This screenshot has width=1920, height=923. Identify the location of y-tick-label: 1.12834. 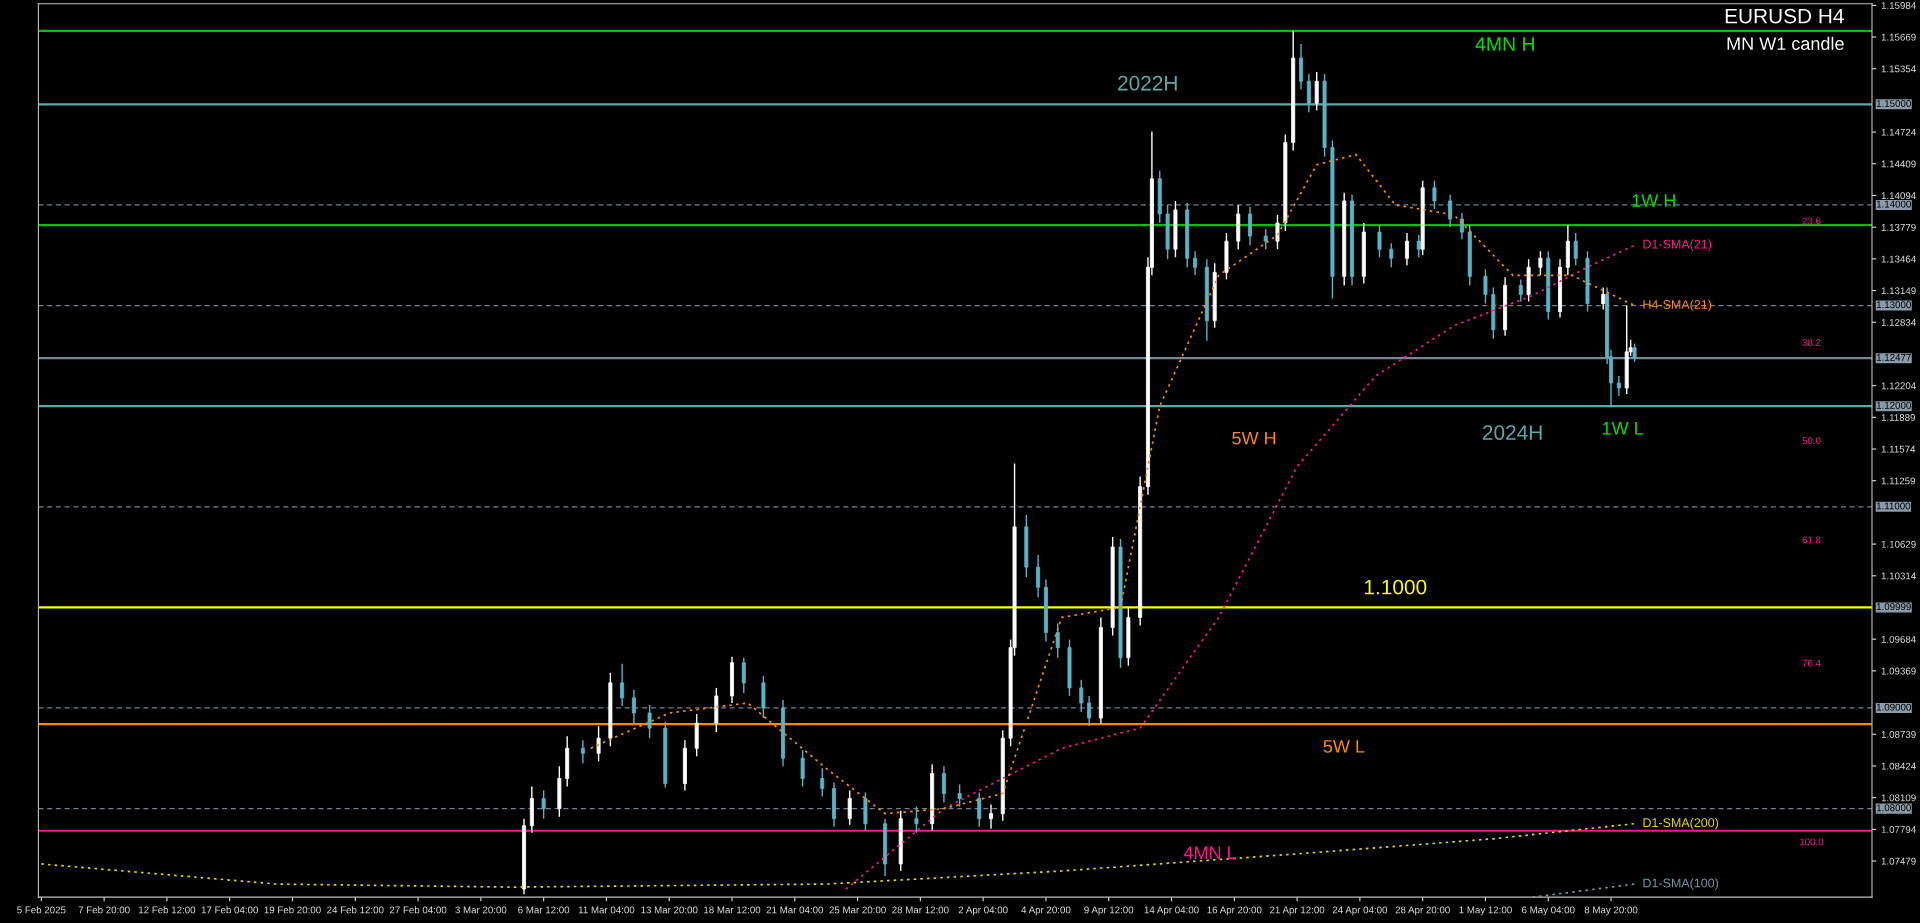
(1898, 322).